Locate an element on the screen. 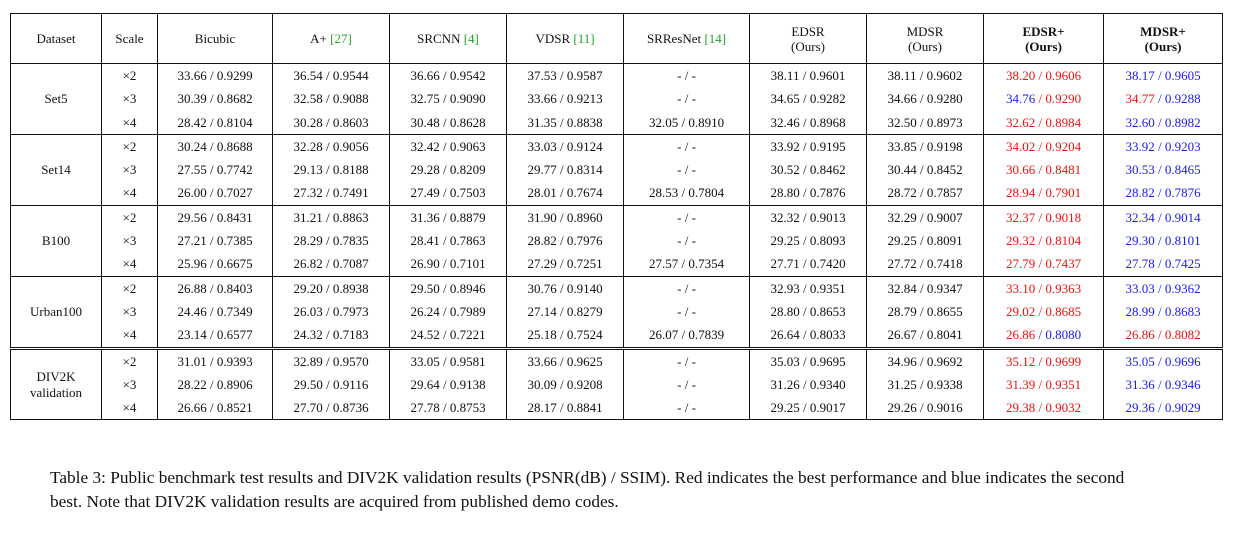  result-cell: 26.88 / 0.8403 is located at coordinates (215, 287).